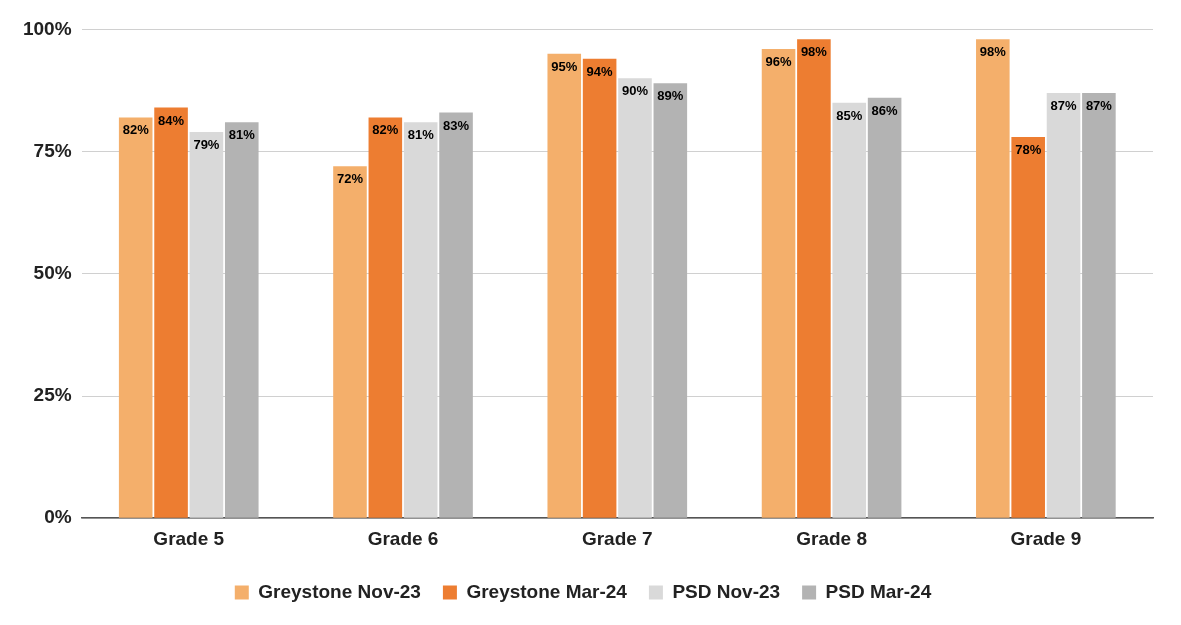 Image resolution: width=1181 pixels, height=625 pixels. What do you see at coordinates (617, 538) in the screenshot?
I see `x-tick-label: Grade 7` at bounding box center [617, 538].